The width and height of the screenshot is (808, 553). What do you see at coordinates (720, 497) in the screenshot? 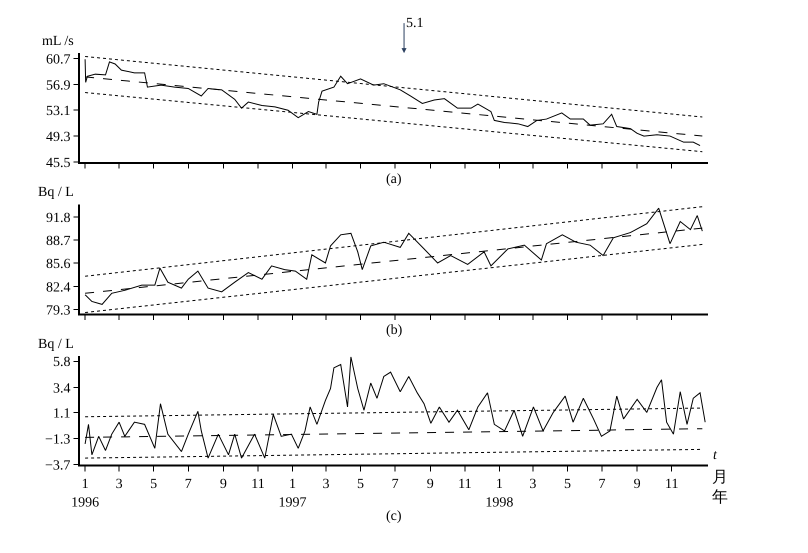
I see `text: 年` at bounding box center [720, 497].